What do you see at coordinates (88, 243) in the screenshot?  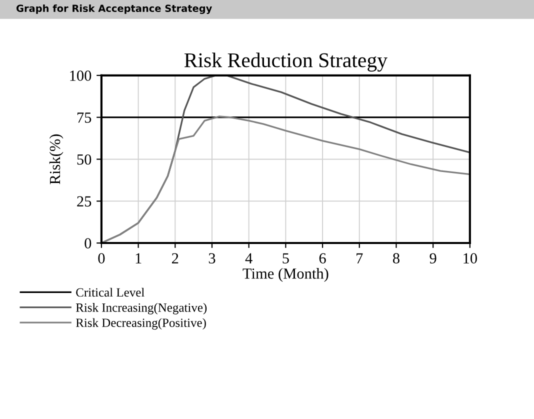 I see `y-tick-label: 0` at bounding box center [88, 243].